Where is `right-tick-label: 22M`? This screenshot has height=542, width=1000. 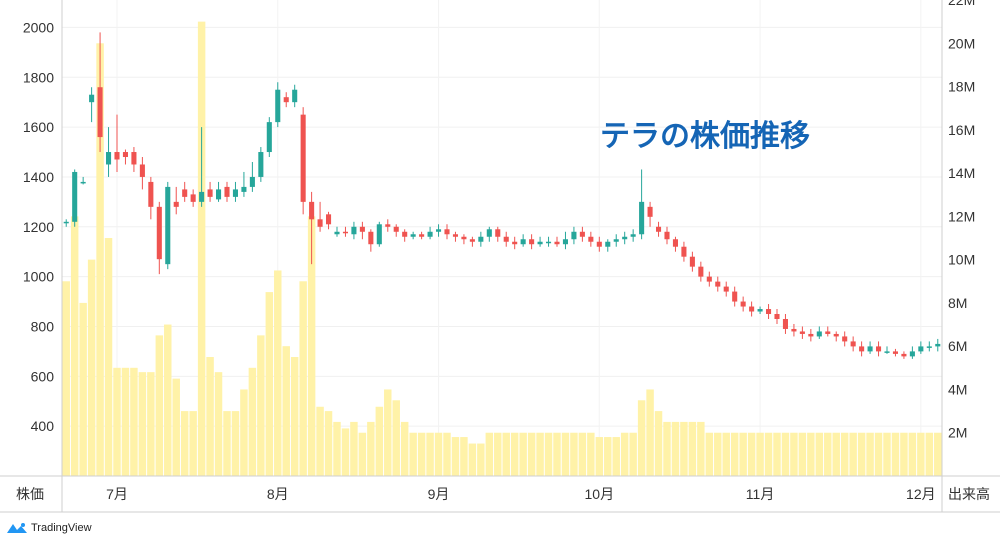 right-tick-label: 22M is located at coordinates (961, 4).